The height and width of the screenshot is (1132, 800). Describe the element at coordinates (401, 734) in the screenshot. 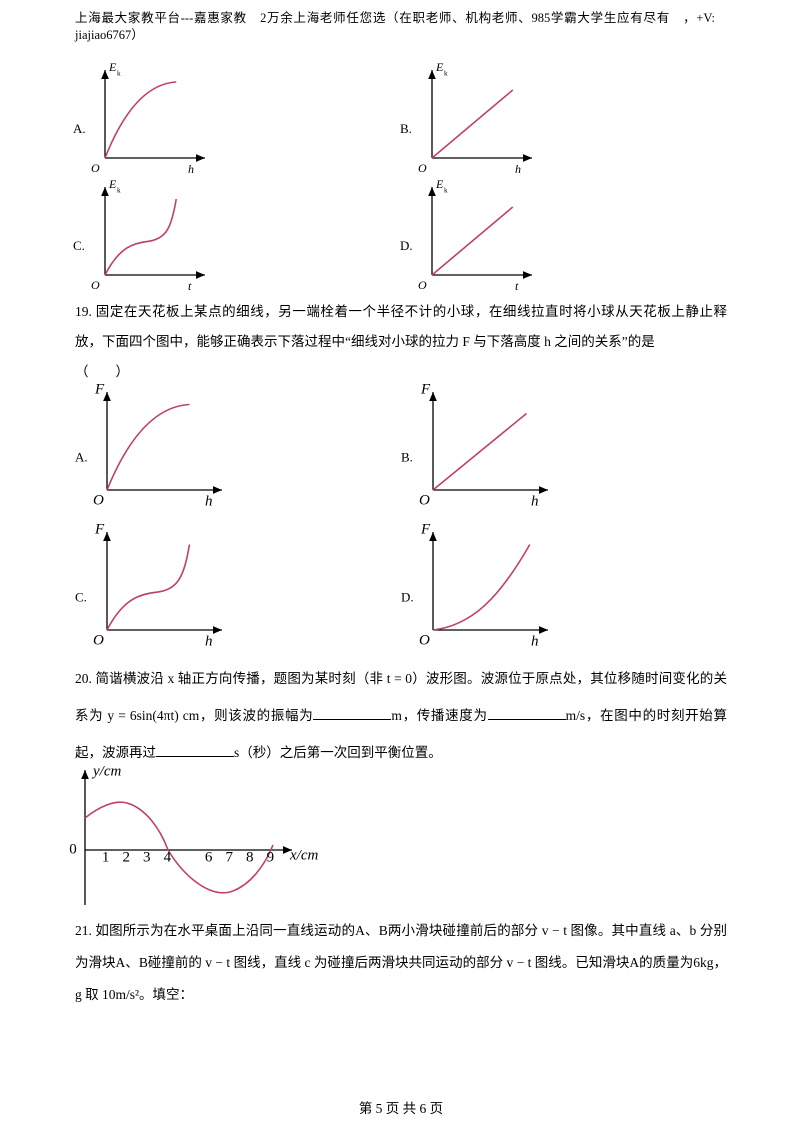

I see `q20-part: m/s，在图中的时刻开始算起，波源再过` at that location.